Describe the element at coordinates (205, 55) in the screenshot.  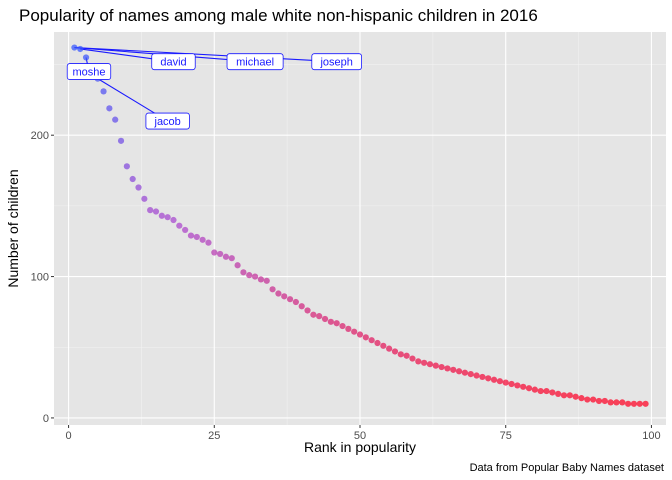
I see `label-connector` at that location.